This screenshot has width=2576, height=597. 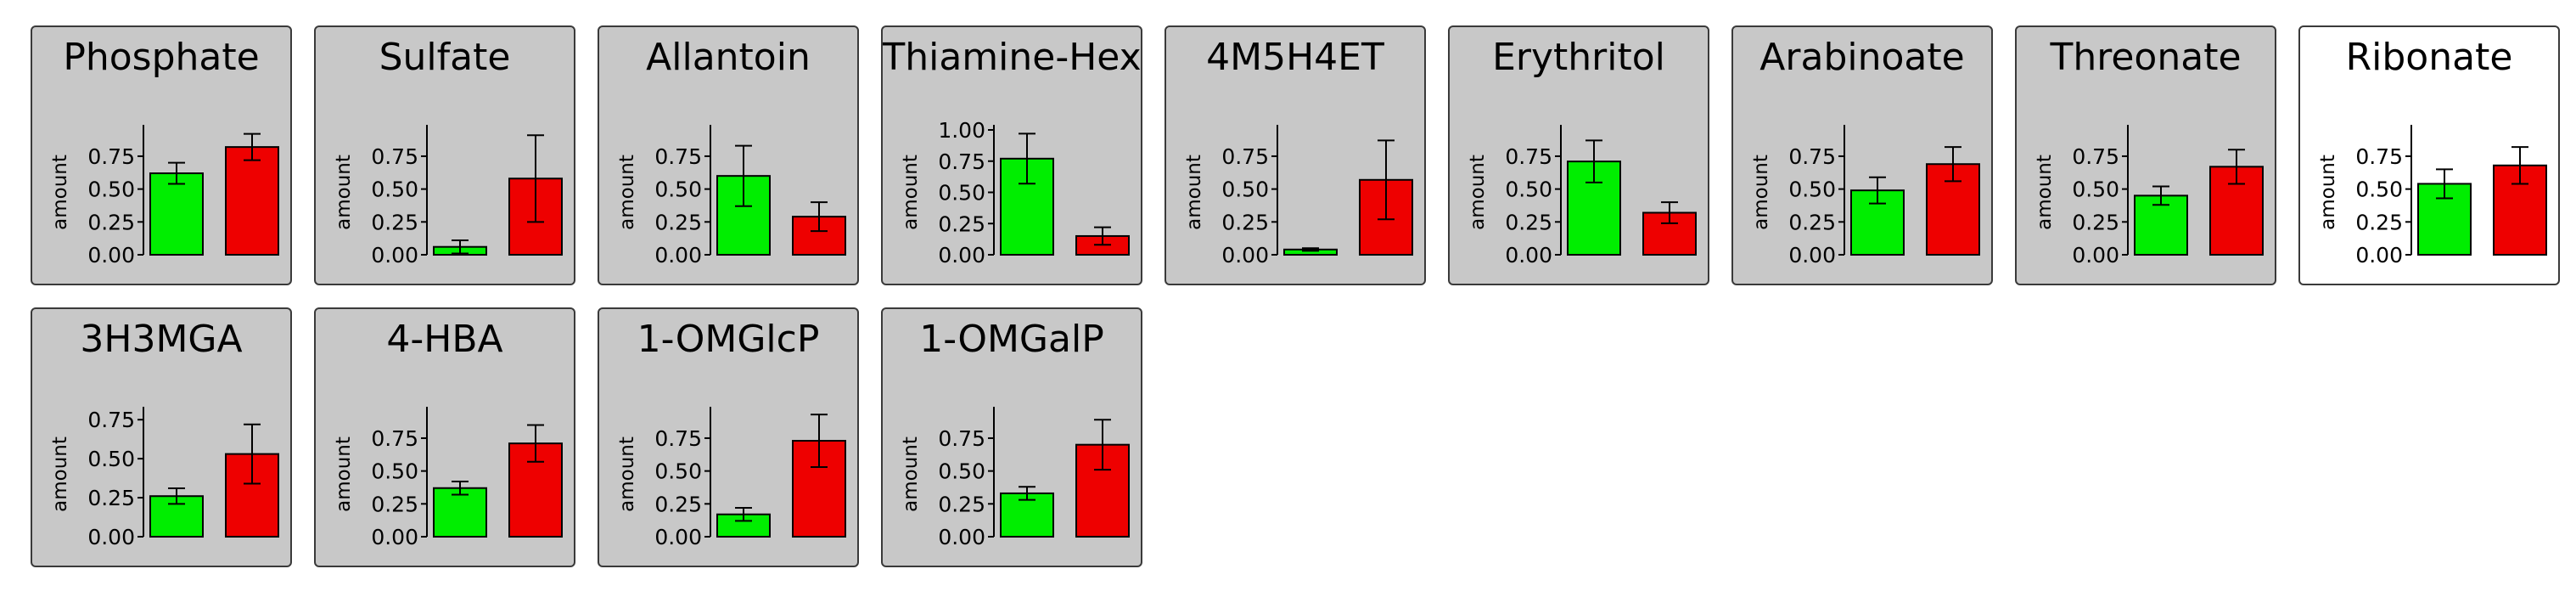 I want to click on chart-panel: Thiamine-Hex amount 0.00 0.25 0.50 0.75 1.00, so click(x=1012, y=155).